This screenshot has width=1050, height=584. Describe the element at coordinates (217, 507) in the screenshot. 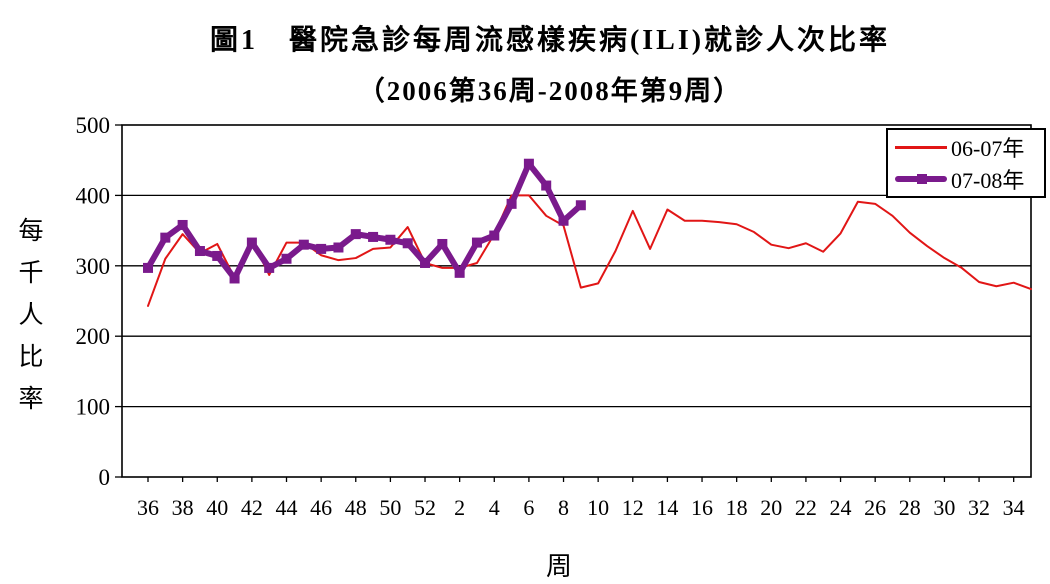

I see `x-tick-label-40: 40` at that location.